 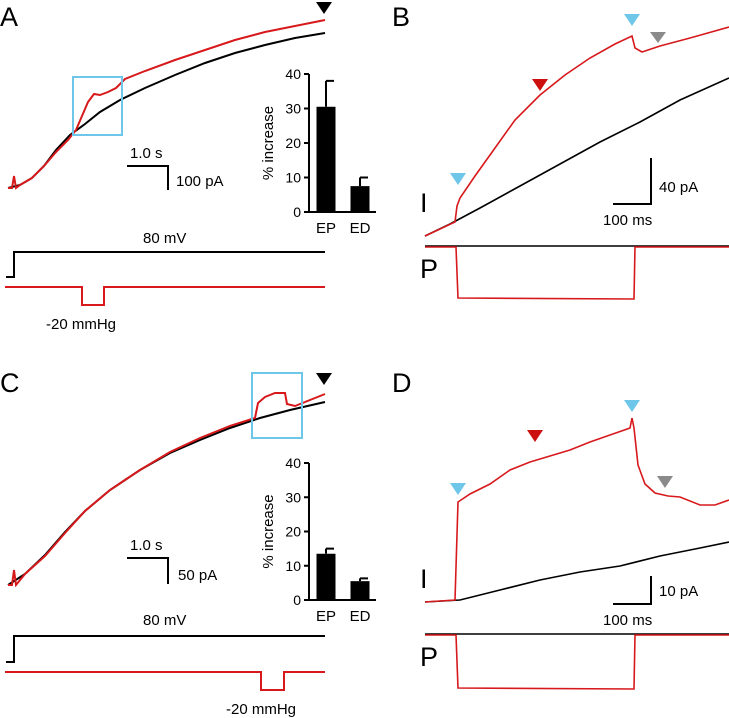 I want to click on scale-time-b: 100 ms, so click(x=627, y=220).